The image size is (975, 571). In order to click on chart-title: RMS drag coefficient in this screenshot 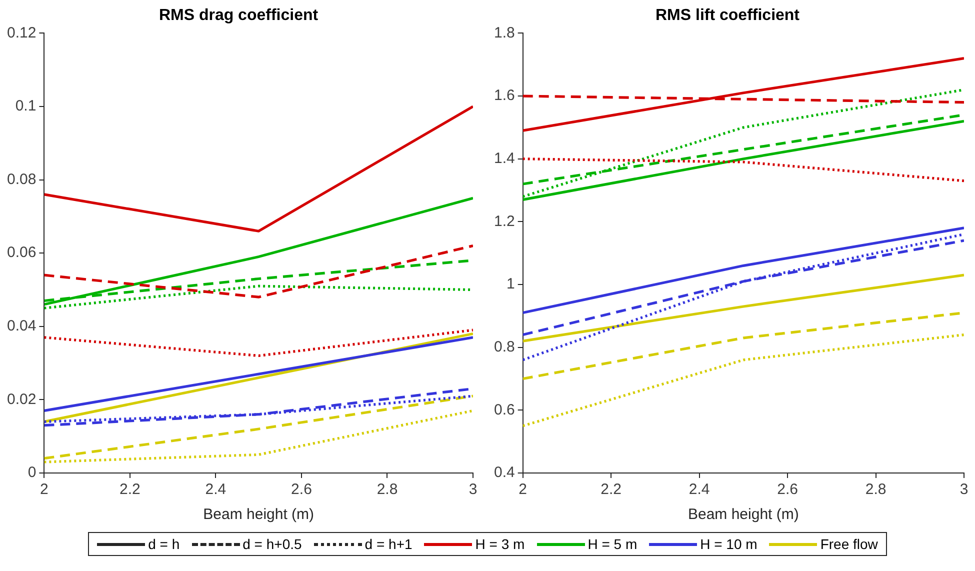, I will do `click(238, 15)`.